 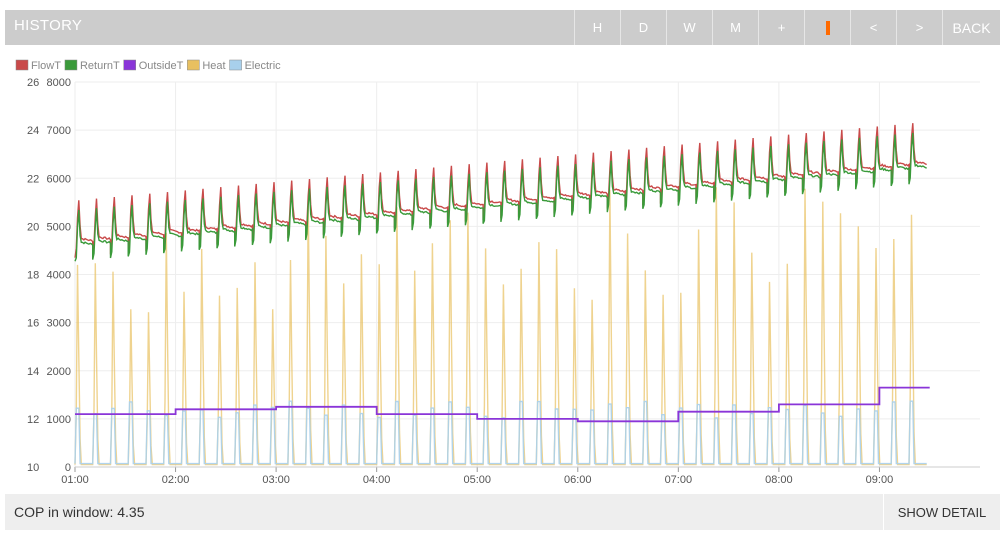 I want to click on week-button: W, so click(x=689, y=27).